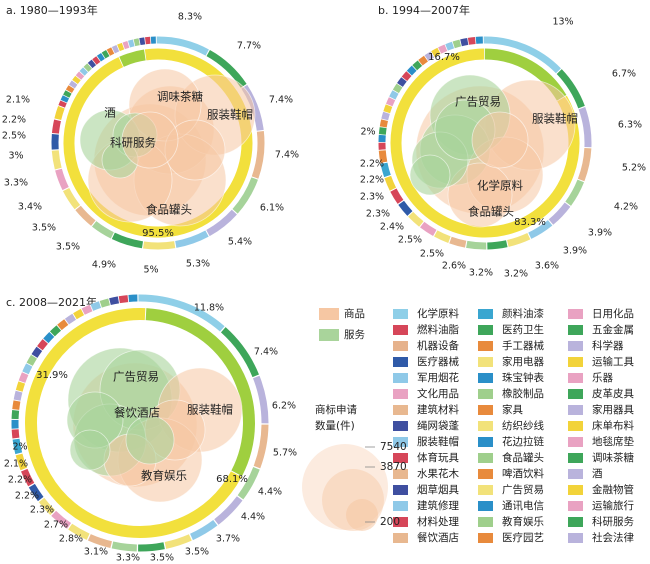 This screenshot has width=650, height=564. I want to click on outer-ring-percent-label: 3.3%, so click(128, 558).